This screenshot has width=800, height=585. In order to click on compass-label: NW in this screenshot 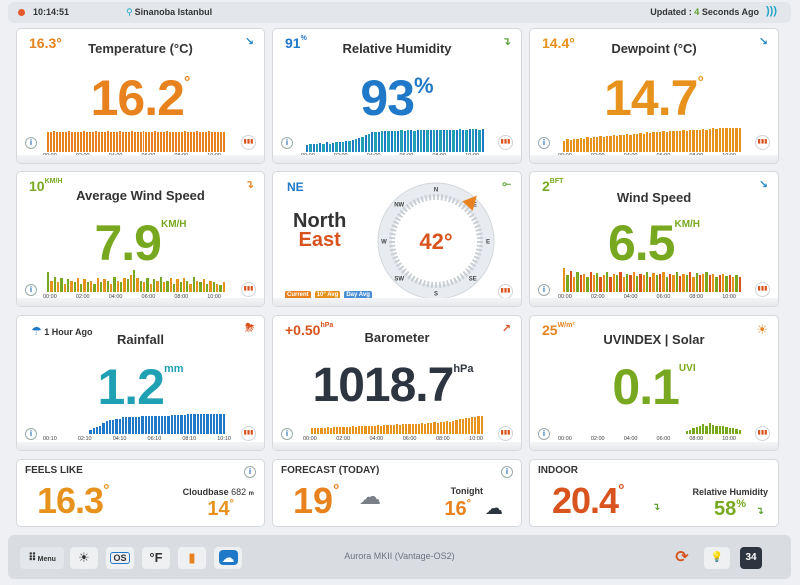, I will do `click(399, 206)`.